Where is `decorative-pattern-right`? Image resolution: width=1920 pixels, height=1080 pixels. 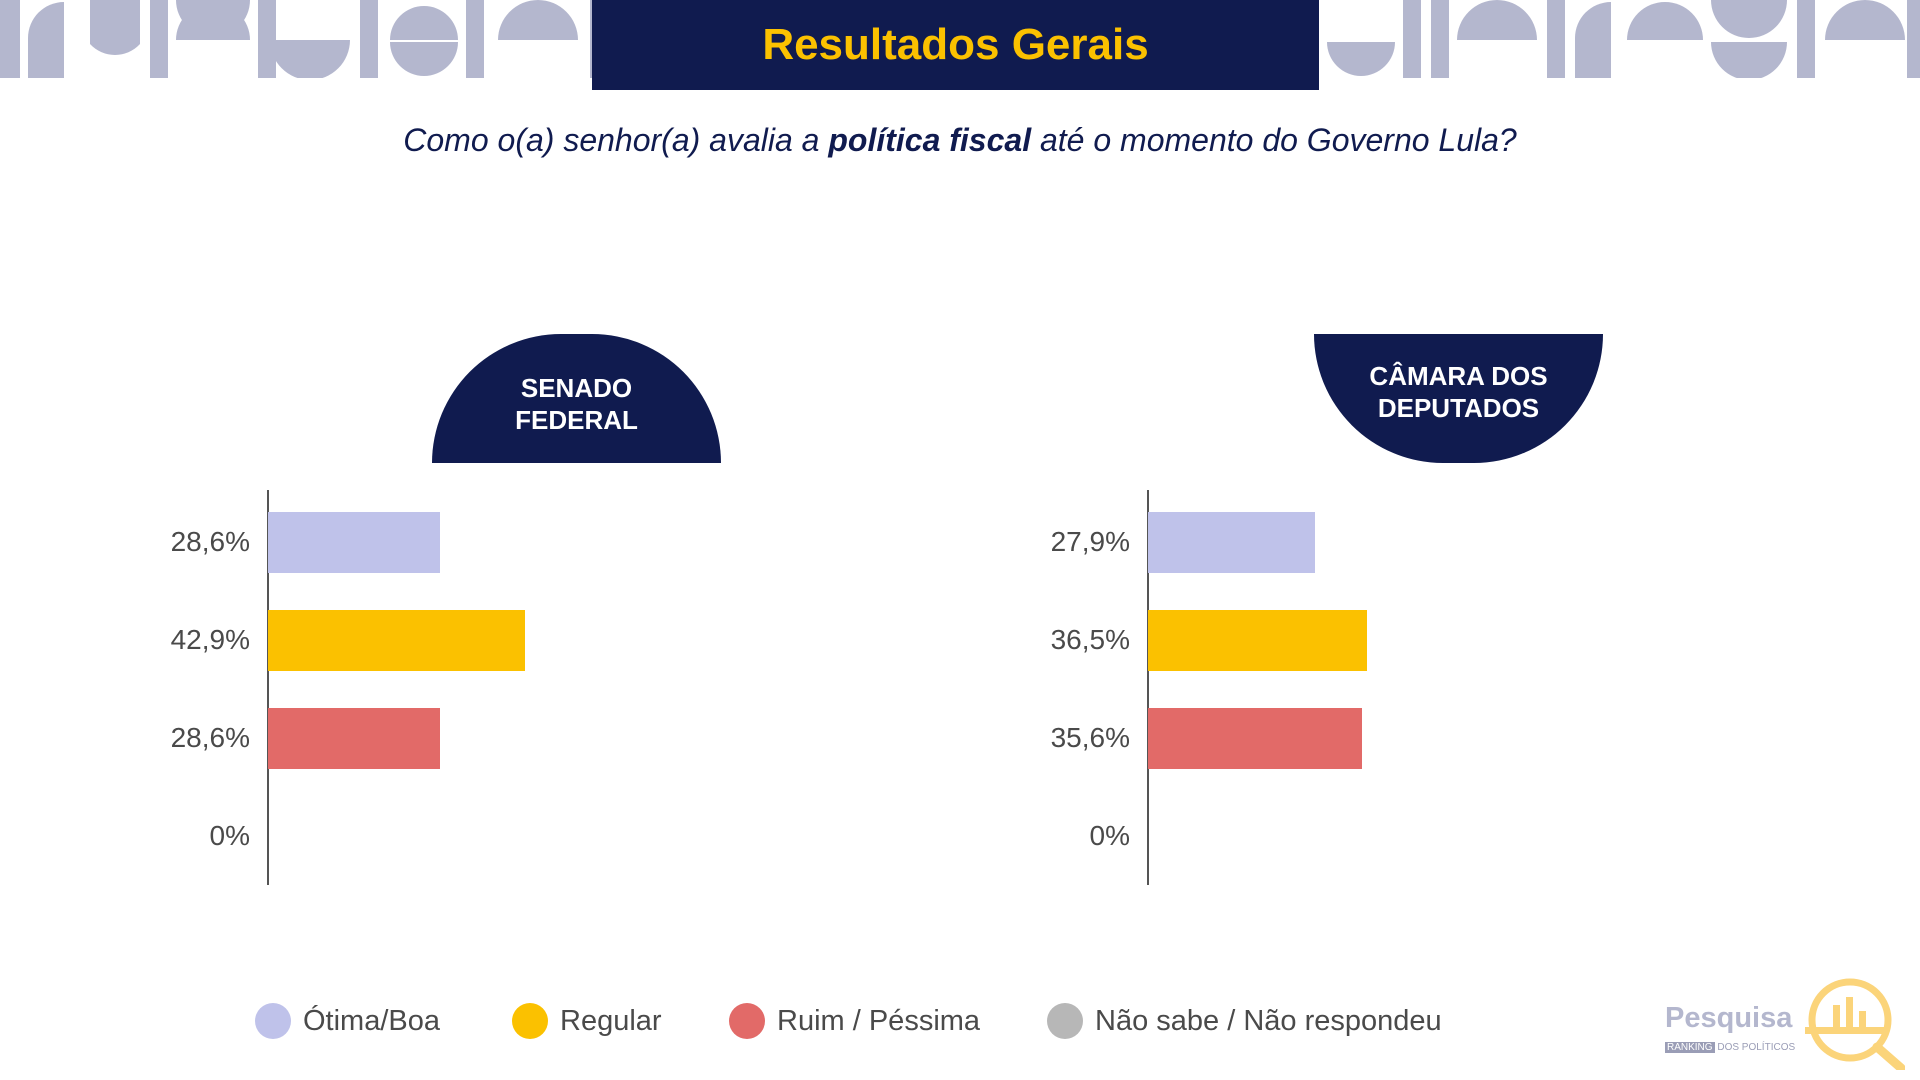
decorative-pattern-right is located at coordinates (1623, 39).